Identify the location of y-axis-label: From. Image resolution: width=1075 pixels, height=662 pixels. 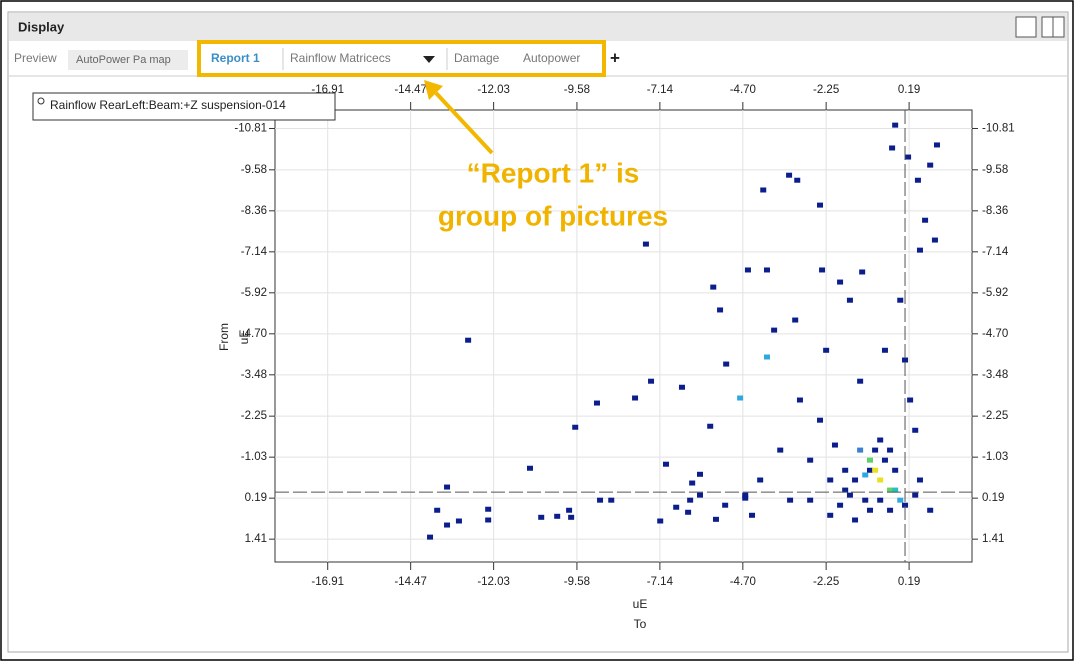
(224, 337).